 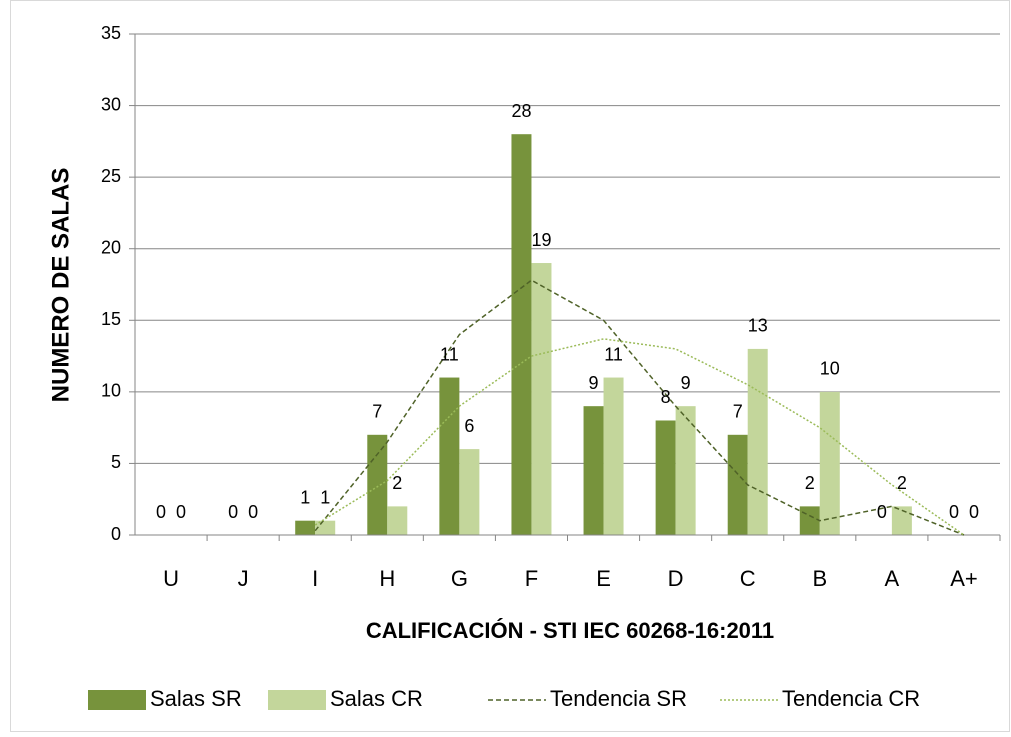 I want to click on x-tick-label: F, so click(x=531, y=578).